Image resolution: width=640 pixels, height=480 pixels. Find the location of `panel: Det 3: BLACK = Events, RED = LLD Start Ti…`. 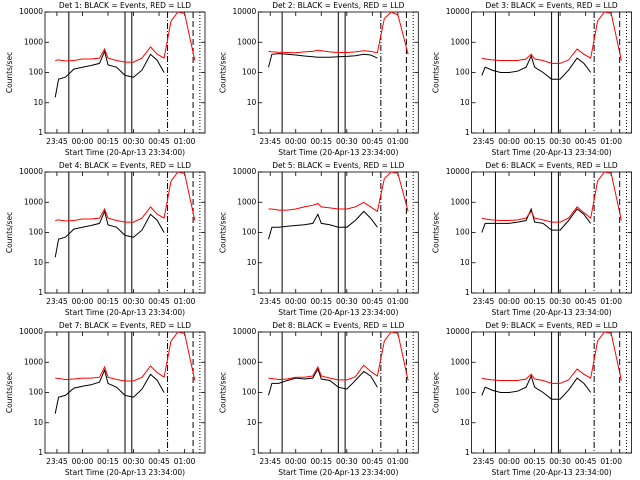

panel: Det 3: BLACK = Events, RED = LLD Start Ti… is located at coordinates (532, 79).